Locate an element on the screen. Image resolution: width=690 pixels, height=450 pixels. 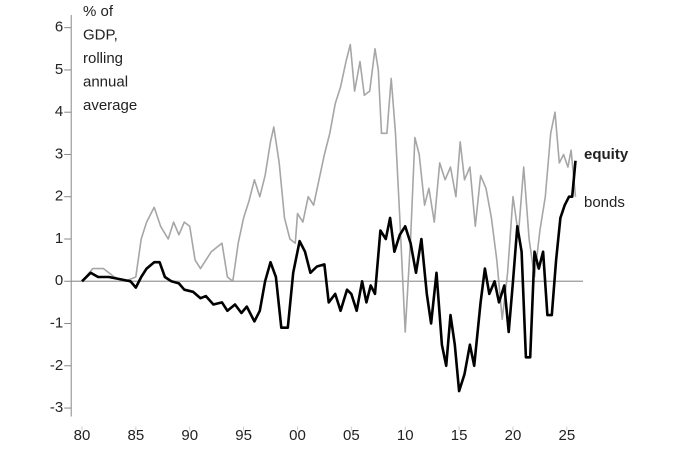
y-axis-label: average is located at coordinates (110, 105).